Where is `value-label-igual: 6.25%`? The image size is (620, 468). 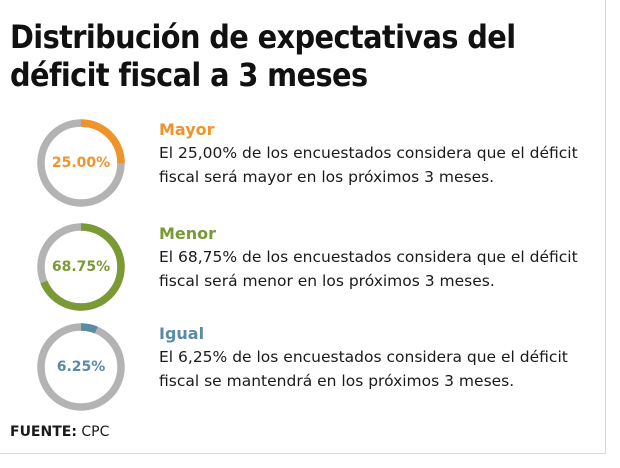 value-label-igual: 6.25% is located at coordinates (81, 367).